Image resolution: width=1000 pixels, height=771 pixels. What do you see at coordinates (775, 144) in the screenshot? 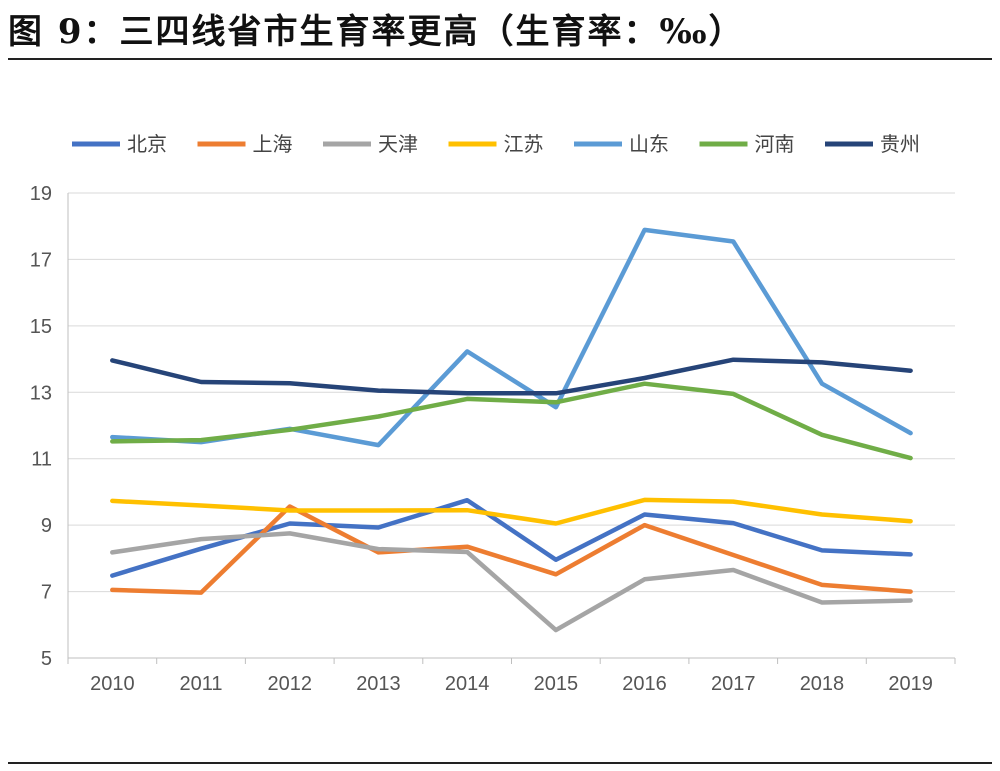
I see `legend-label: 河南` at bounding box center [775, 144].